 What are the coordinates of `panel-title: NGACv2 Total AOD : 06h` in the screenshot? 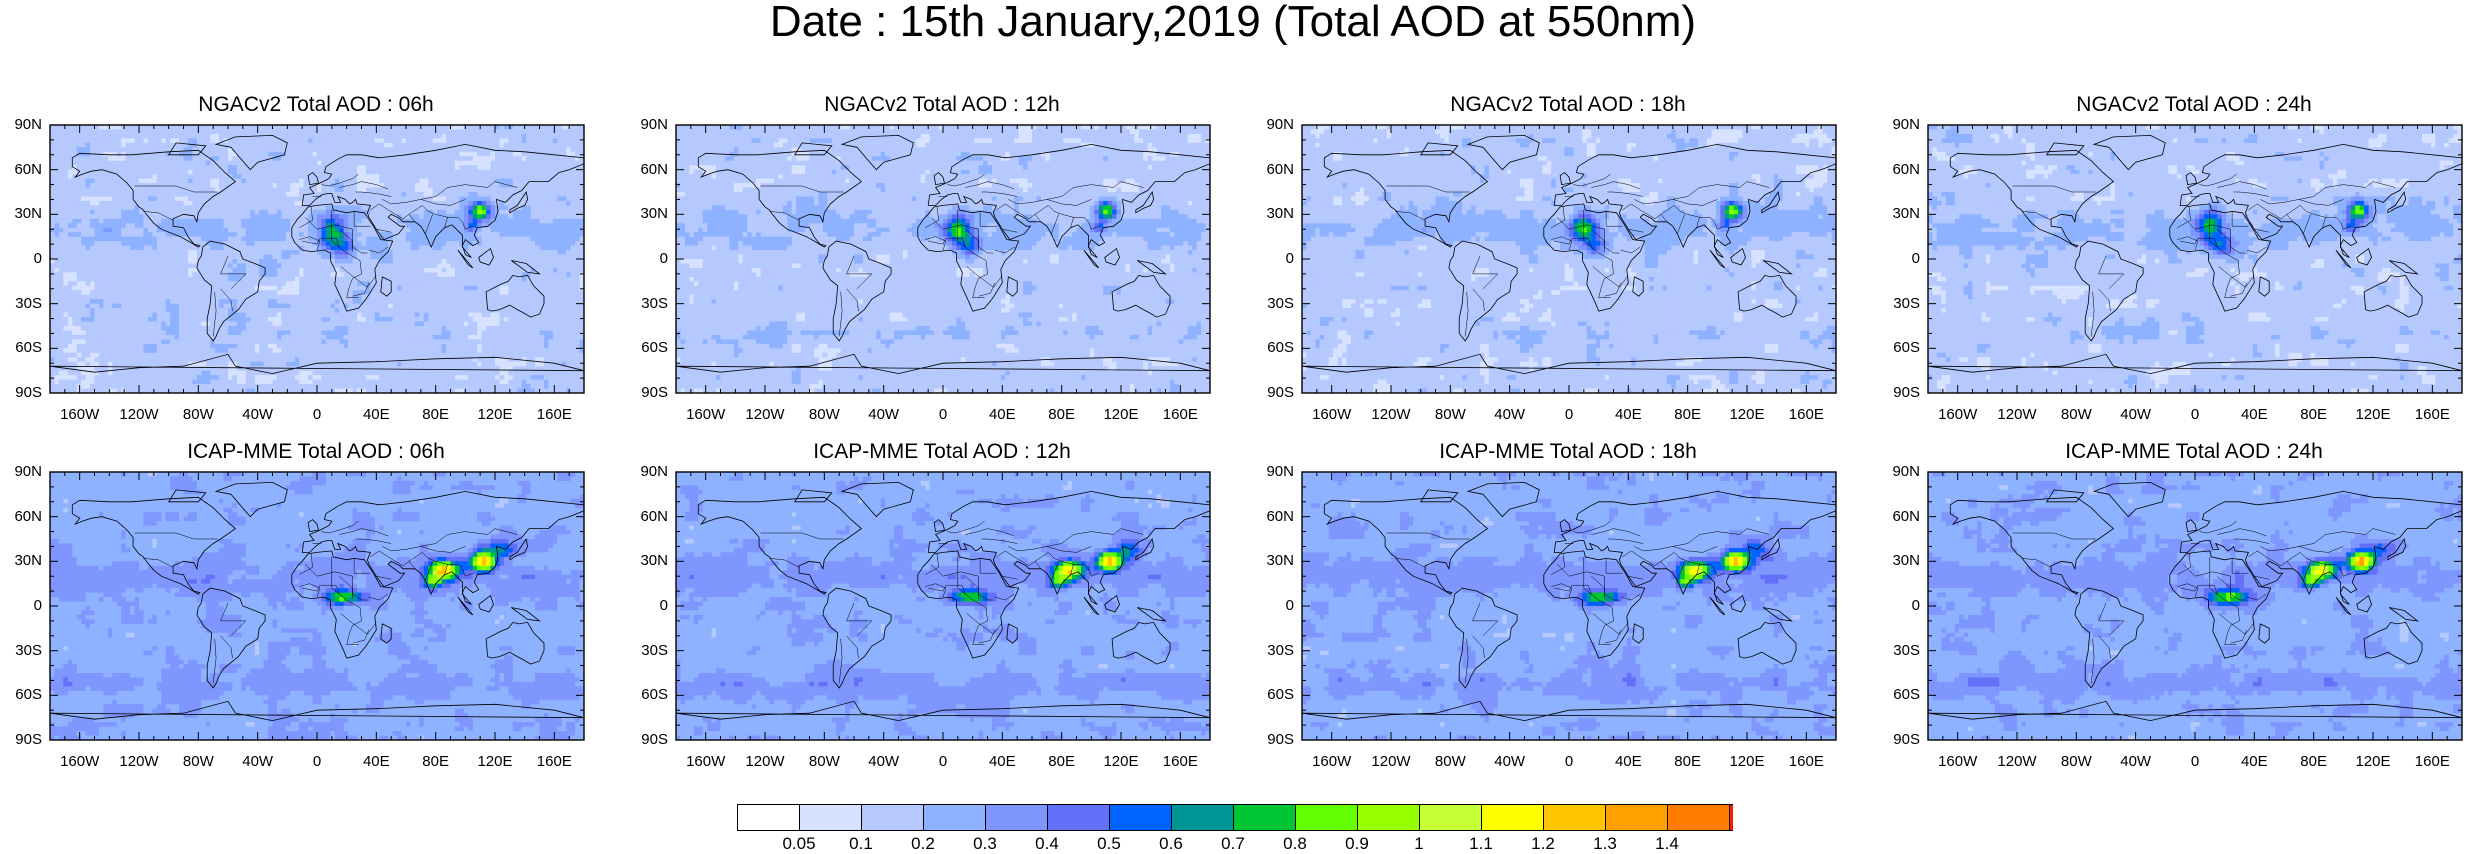 It's located at (316, 105).